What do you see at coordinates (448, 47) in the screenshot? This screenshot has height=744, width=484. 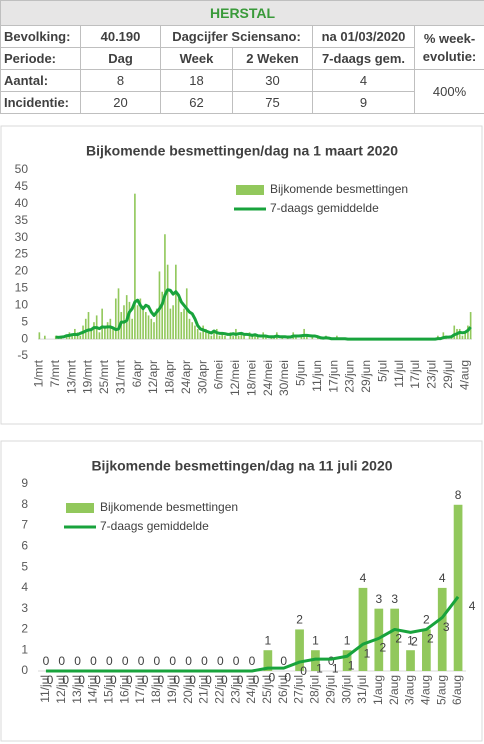 I see `cell: % week-evolutie:` at bounding box center [448, 47].